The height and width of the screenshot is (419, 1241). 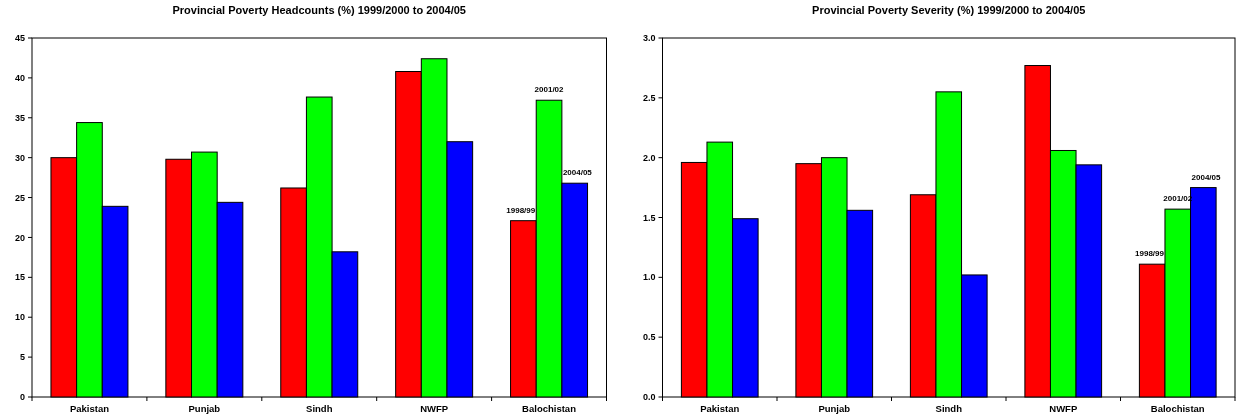 I want to click on chart-title: Provincial Poverty Headcounts (%) 1999/2000 to 2004/05, so click(x=319, y=10).